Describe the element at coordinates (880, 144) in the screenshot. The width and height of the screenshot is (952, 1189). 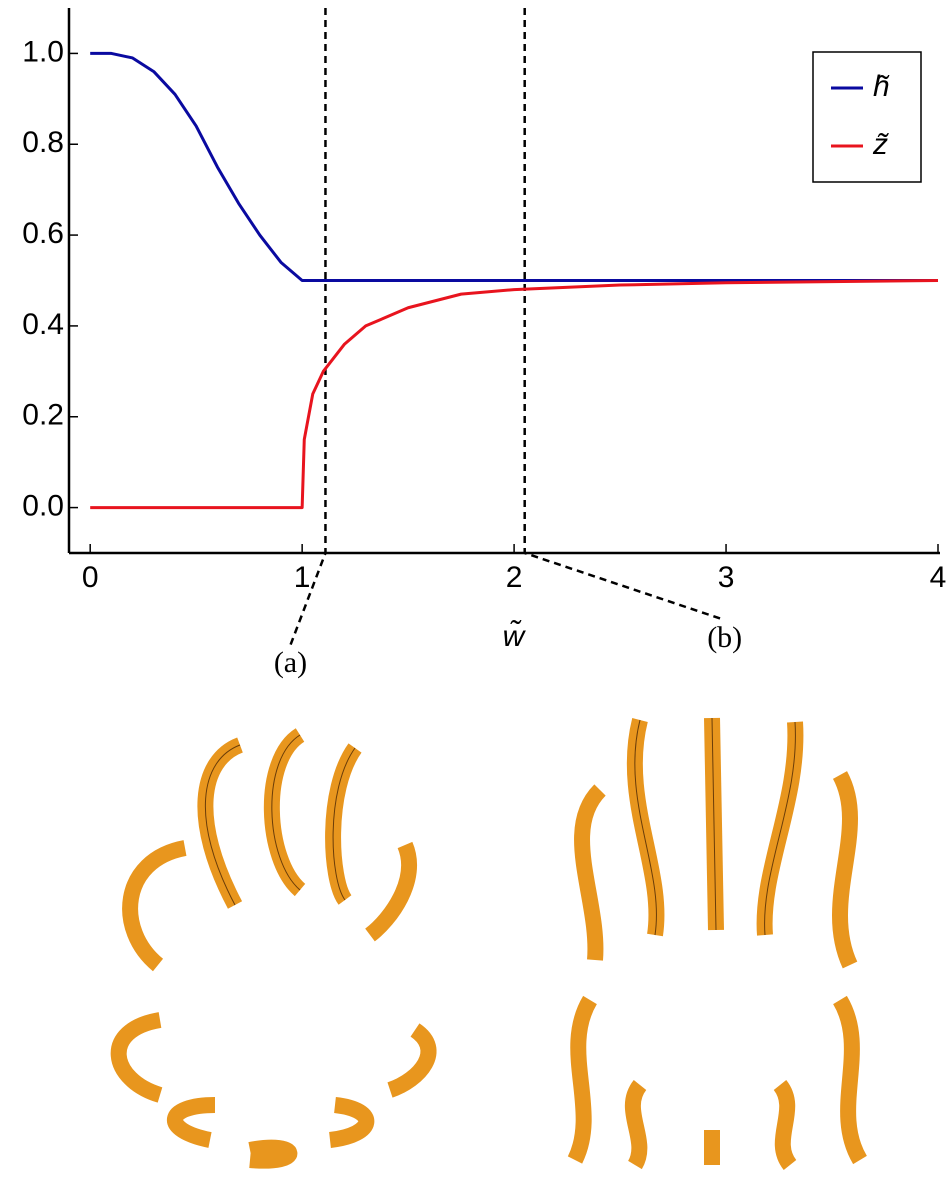
I see `legend-label: z̃` at that location.